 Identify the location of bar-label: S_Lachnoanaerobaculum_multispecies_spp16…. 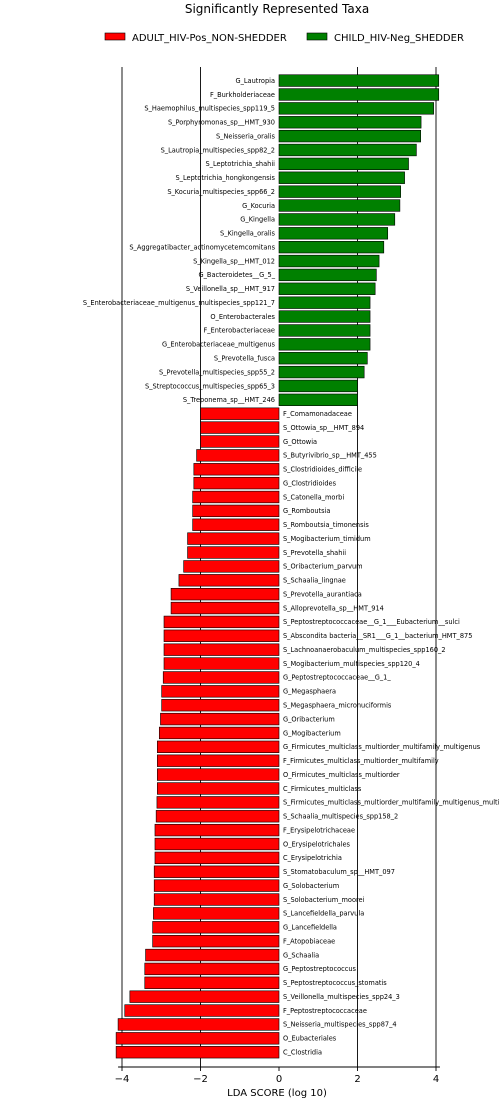
(364, 650).